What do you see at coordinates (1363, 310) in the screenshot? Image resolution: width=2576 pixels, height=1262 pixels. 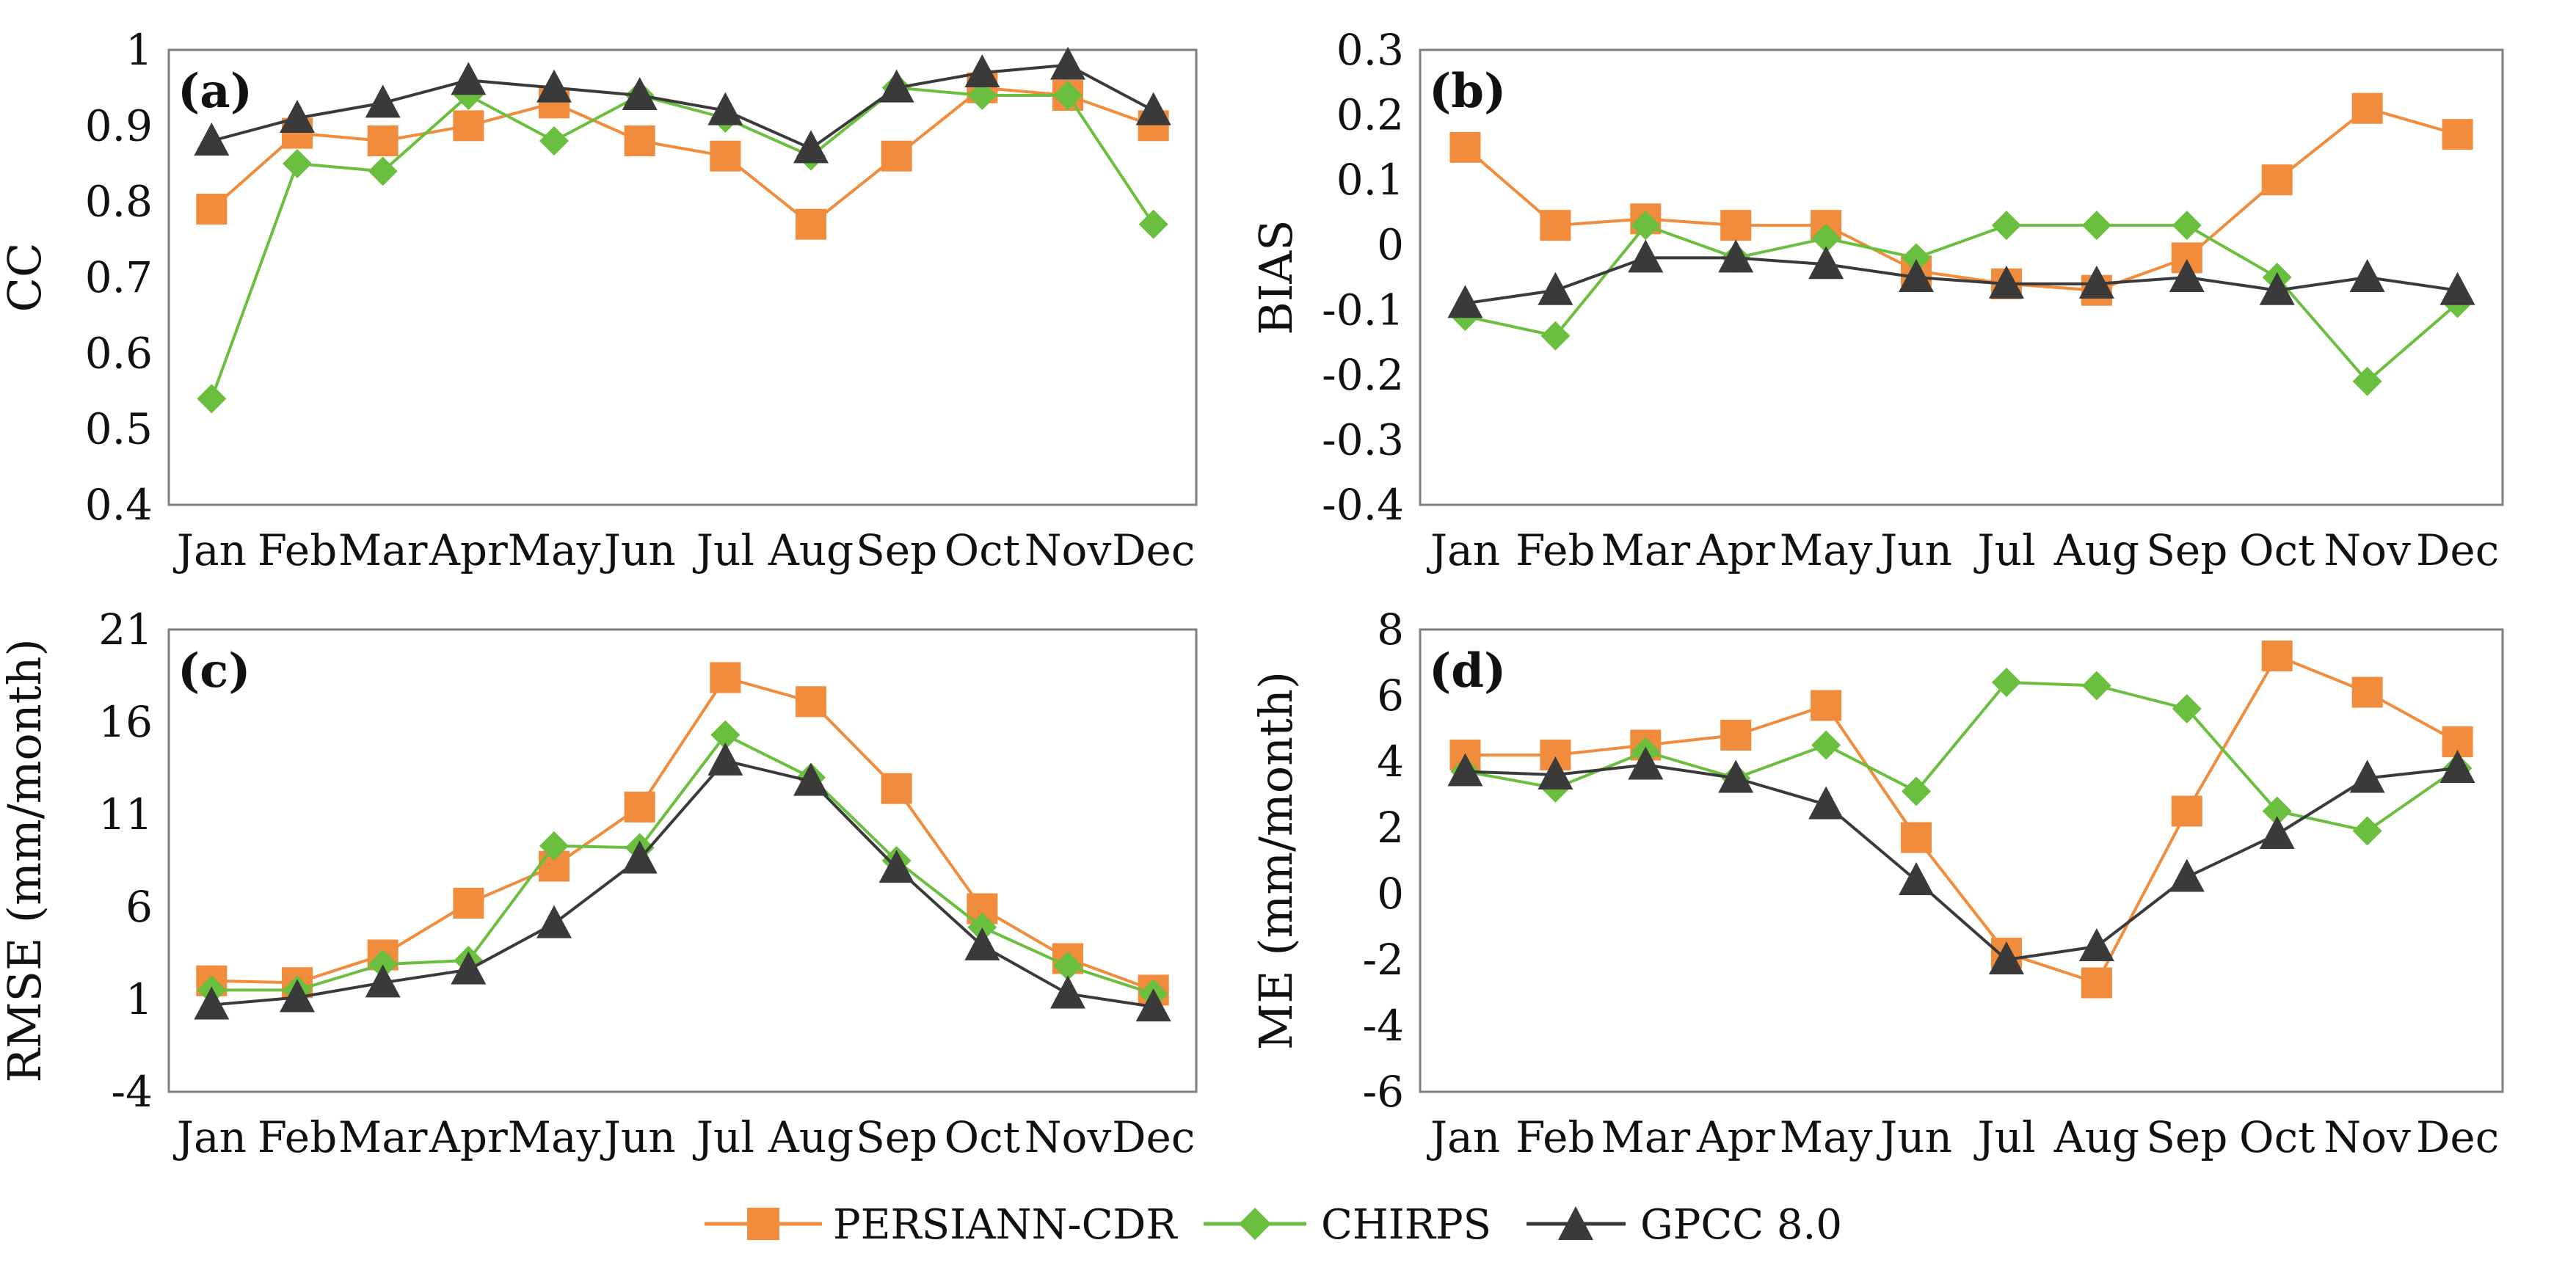 I see `y-tick-label: -0.1` at bounding box center [1363, 310].